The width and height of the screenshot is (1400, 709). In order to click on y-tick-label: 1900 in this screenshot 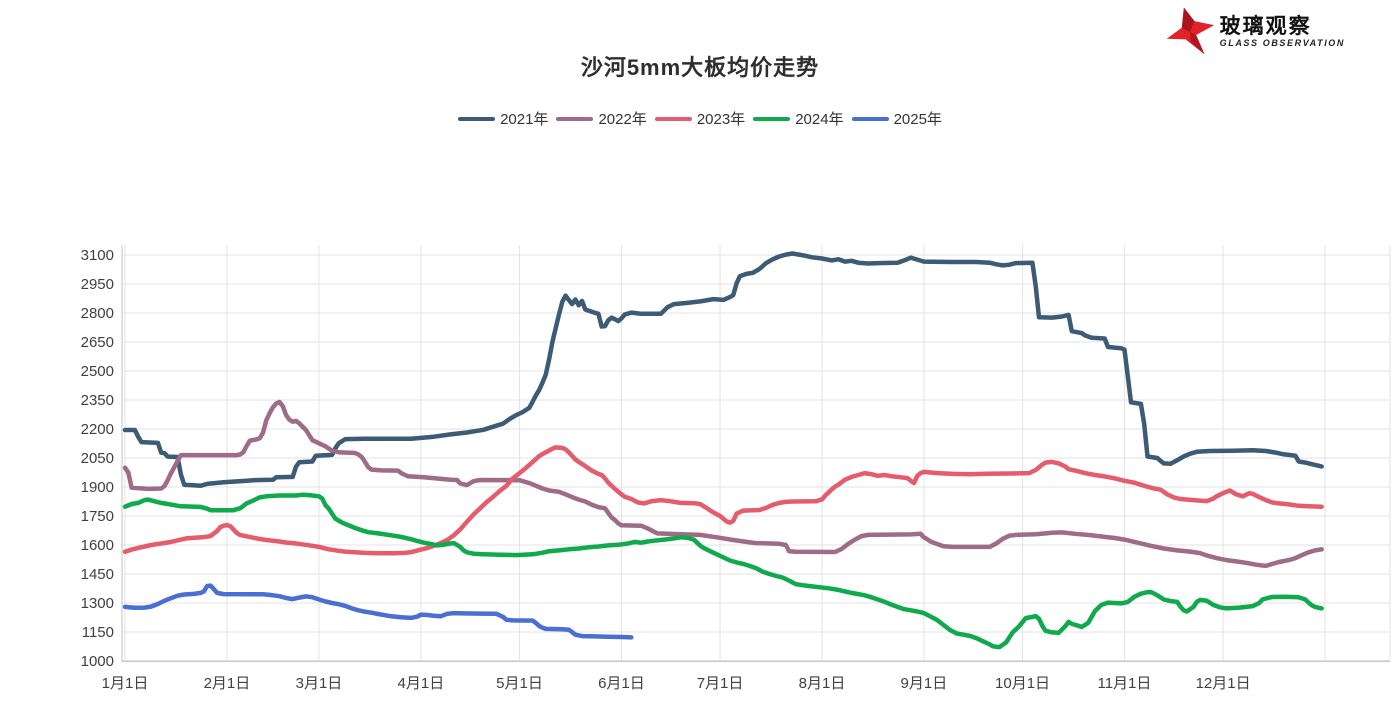, I will do `click(97, 487)`.